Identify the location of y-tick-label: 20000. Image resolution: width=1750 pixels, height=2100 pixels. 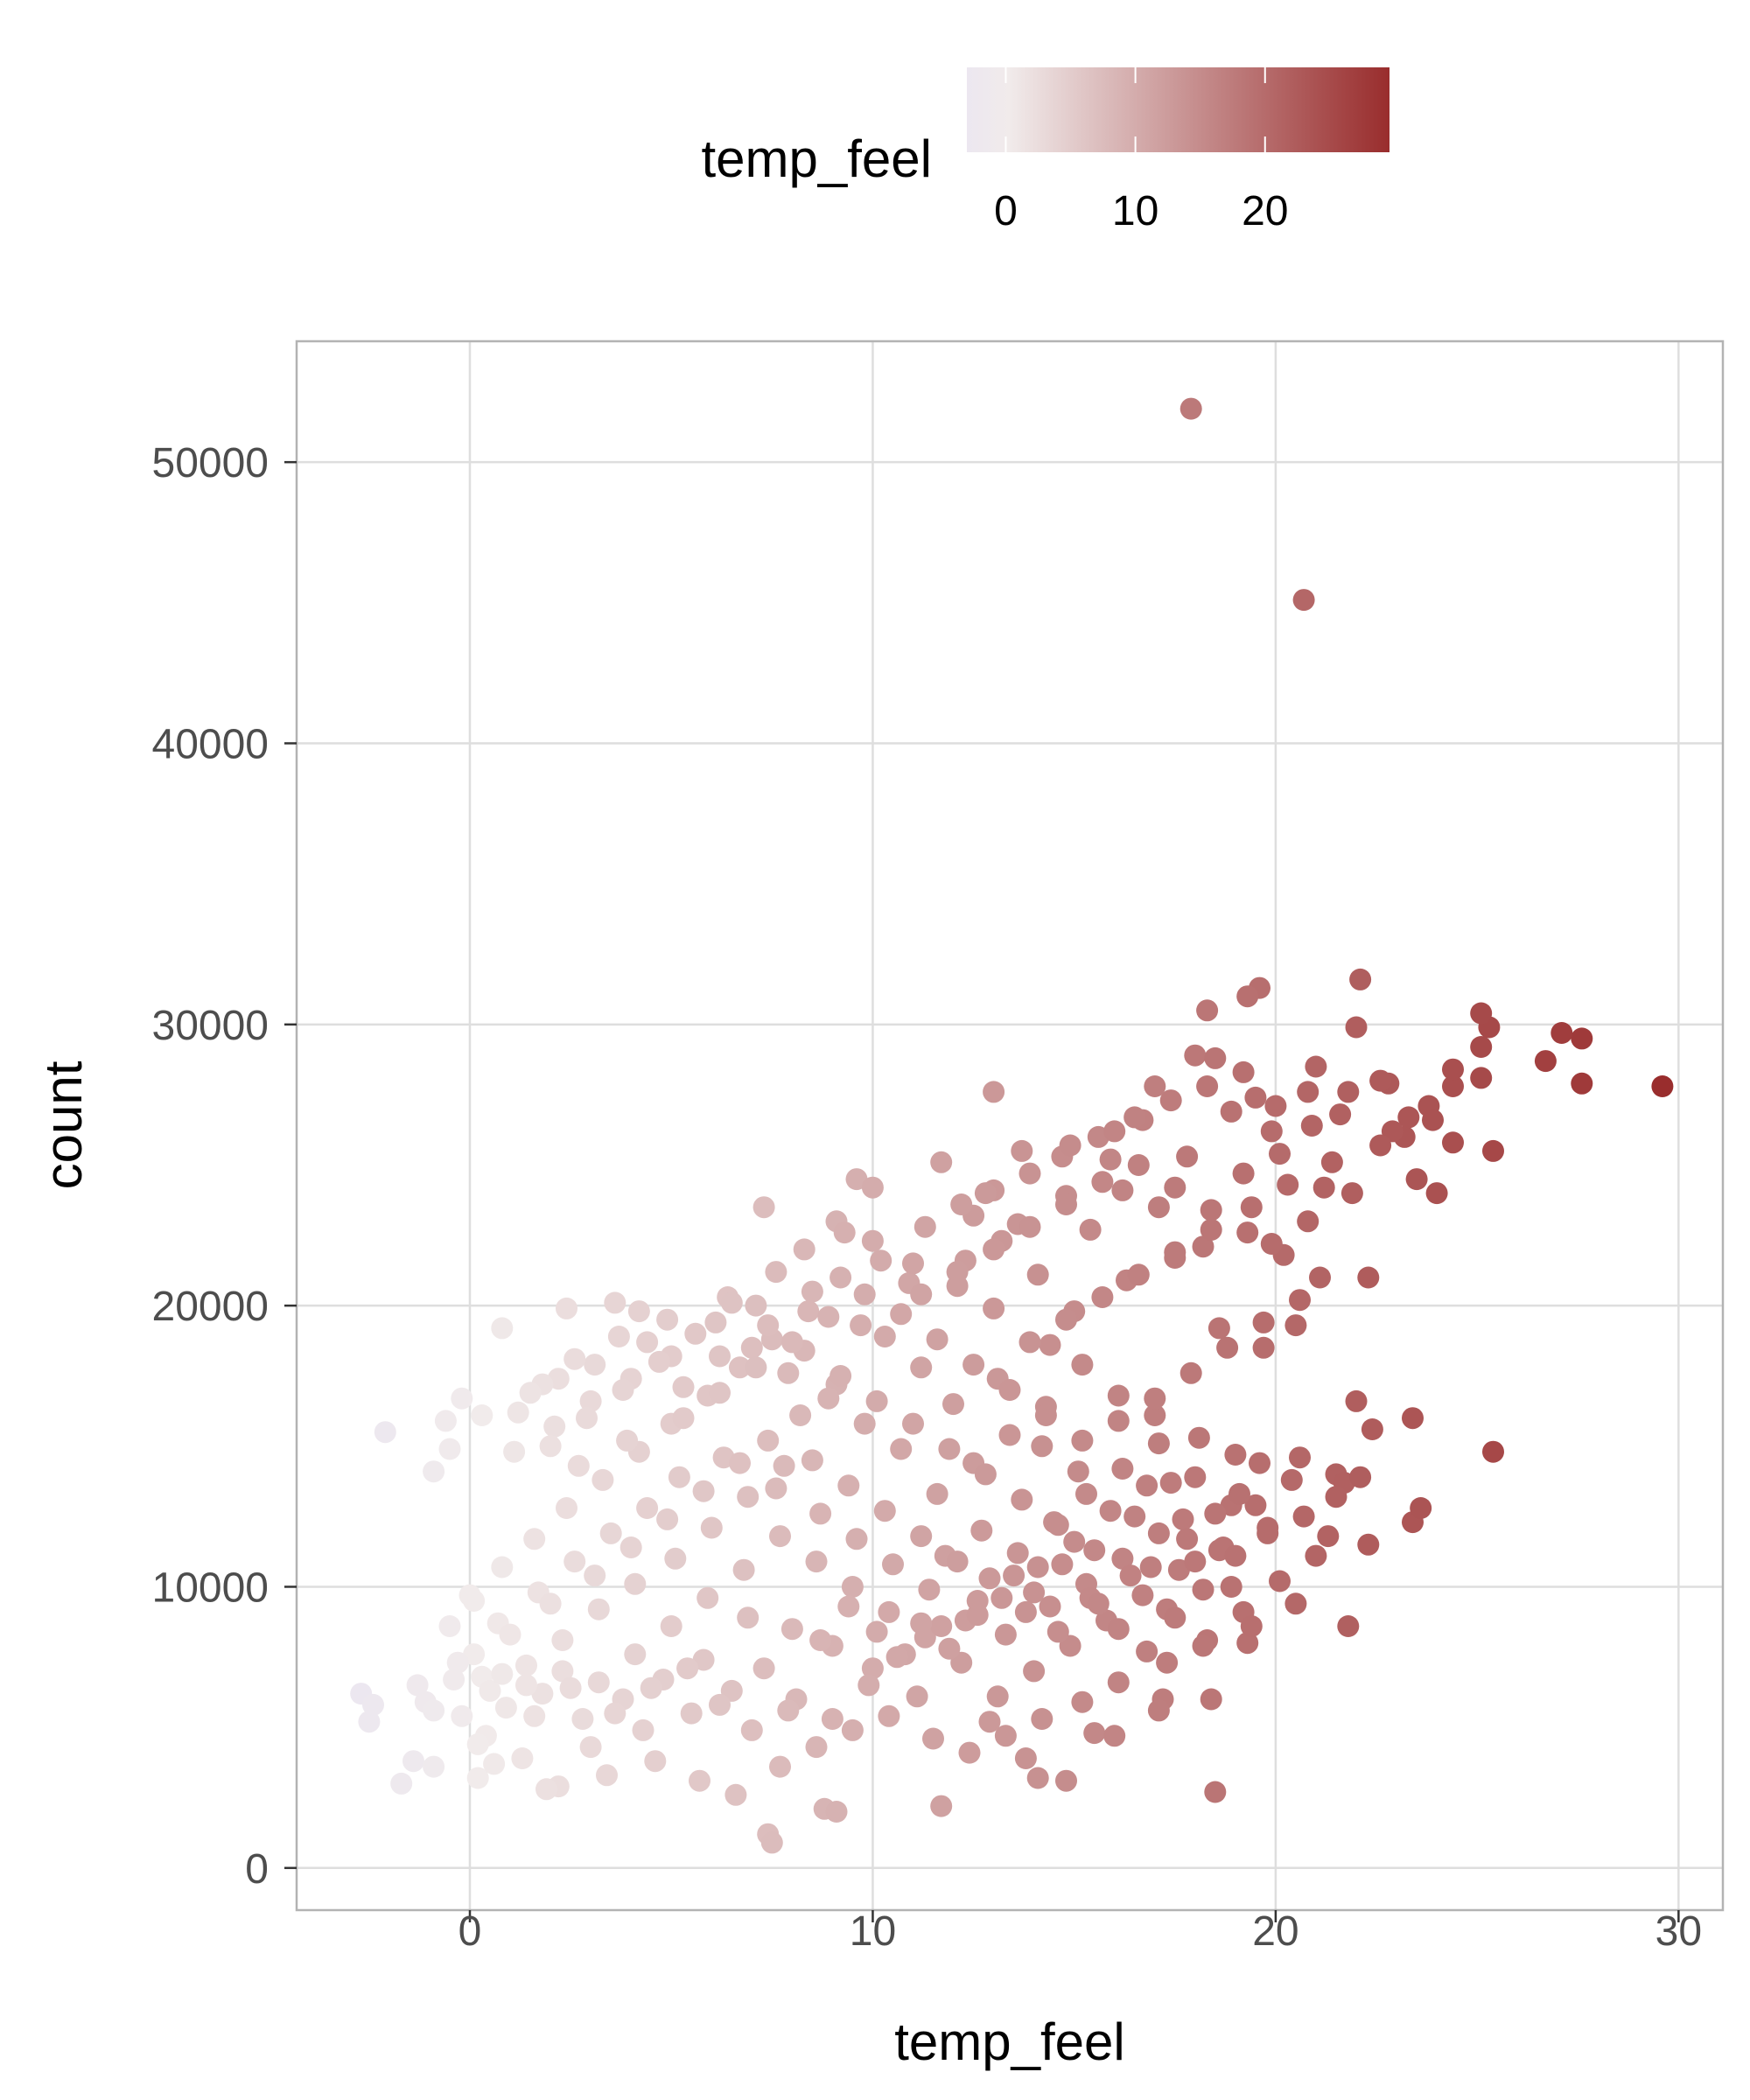
(210, 1307).